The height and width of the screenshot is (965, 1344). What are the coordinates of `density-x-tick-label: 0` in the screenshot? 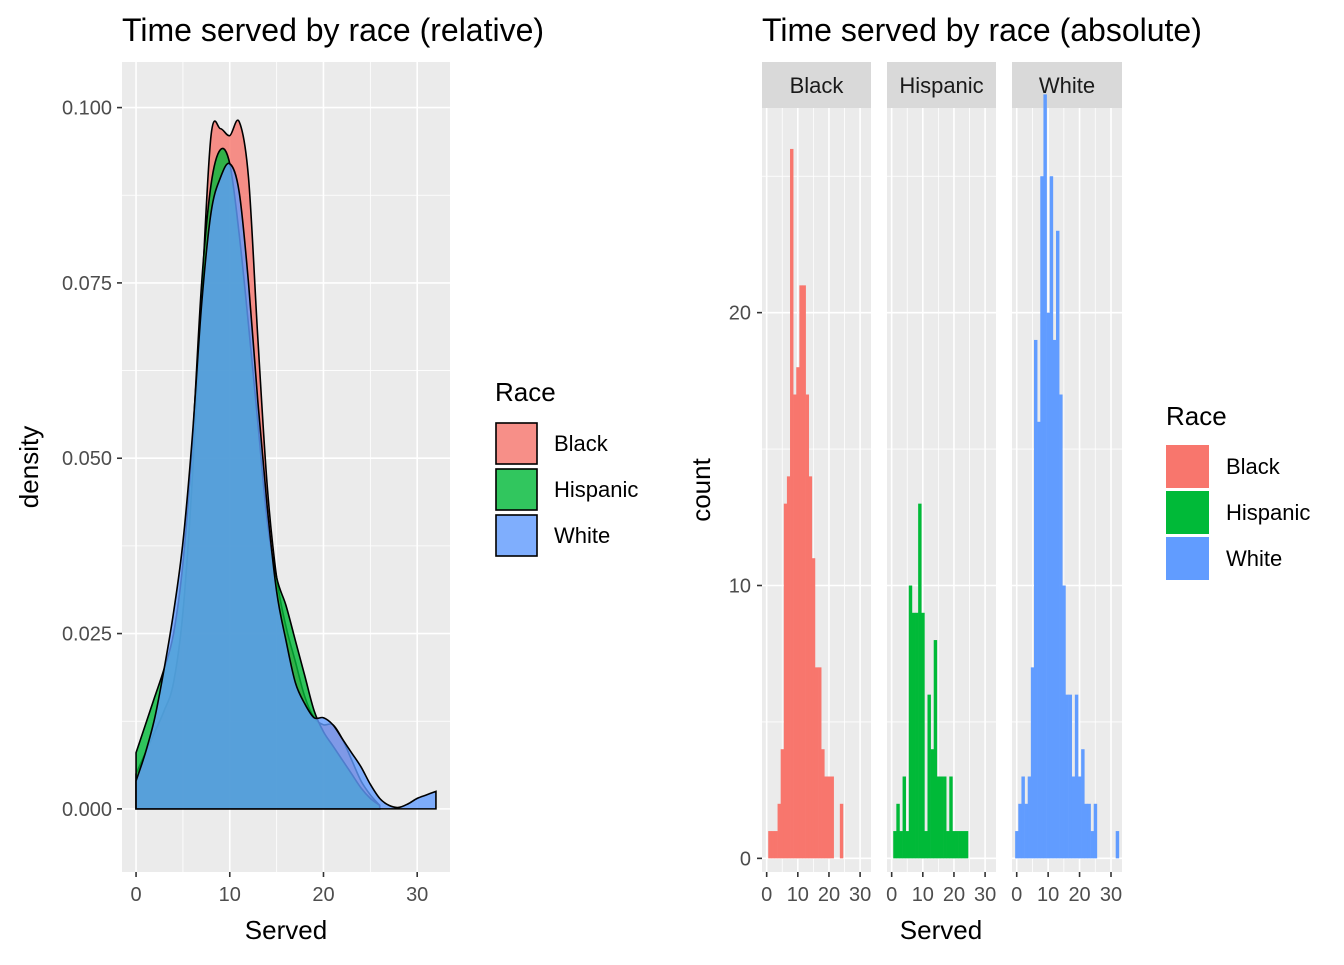 It's located at (135, 895).